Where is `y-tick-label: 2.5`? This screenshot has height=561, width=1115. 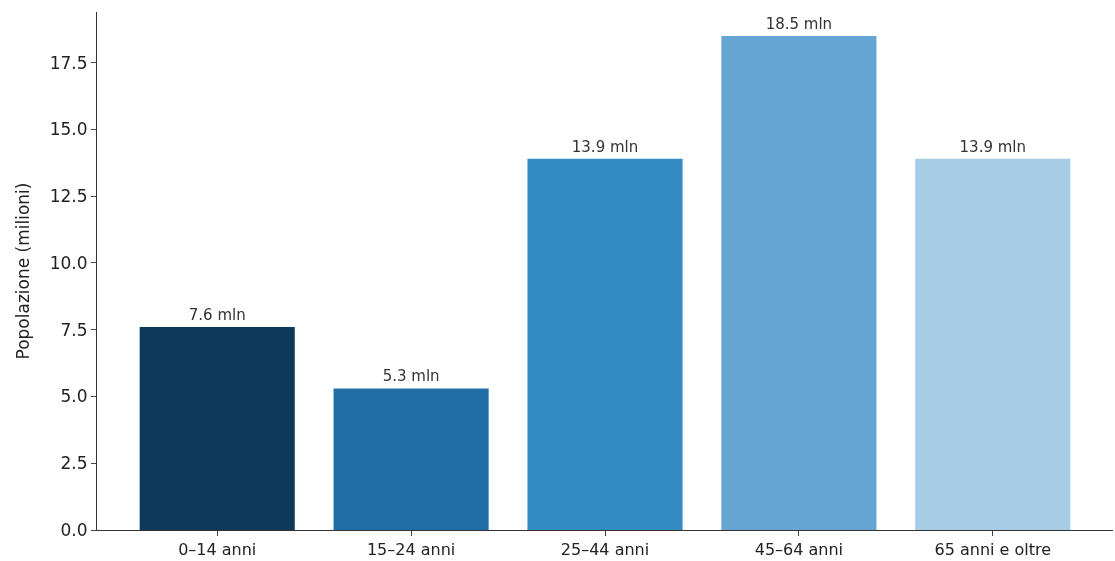
y-tick-label: 2.5 is located at coordinates (74, 463).